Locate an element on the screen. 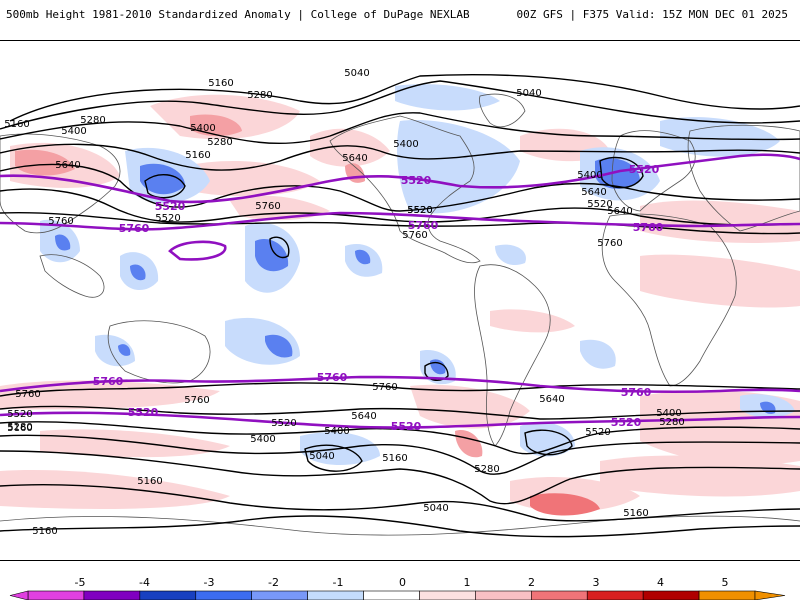  colorbar-tick-label: -1 is located at coordinates (338, 582).